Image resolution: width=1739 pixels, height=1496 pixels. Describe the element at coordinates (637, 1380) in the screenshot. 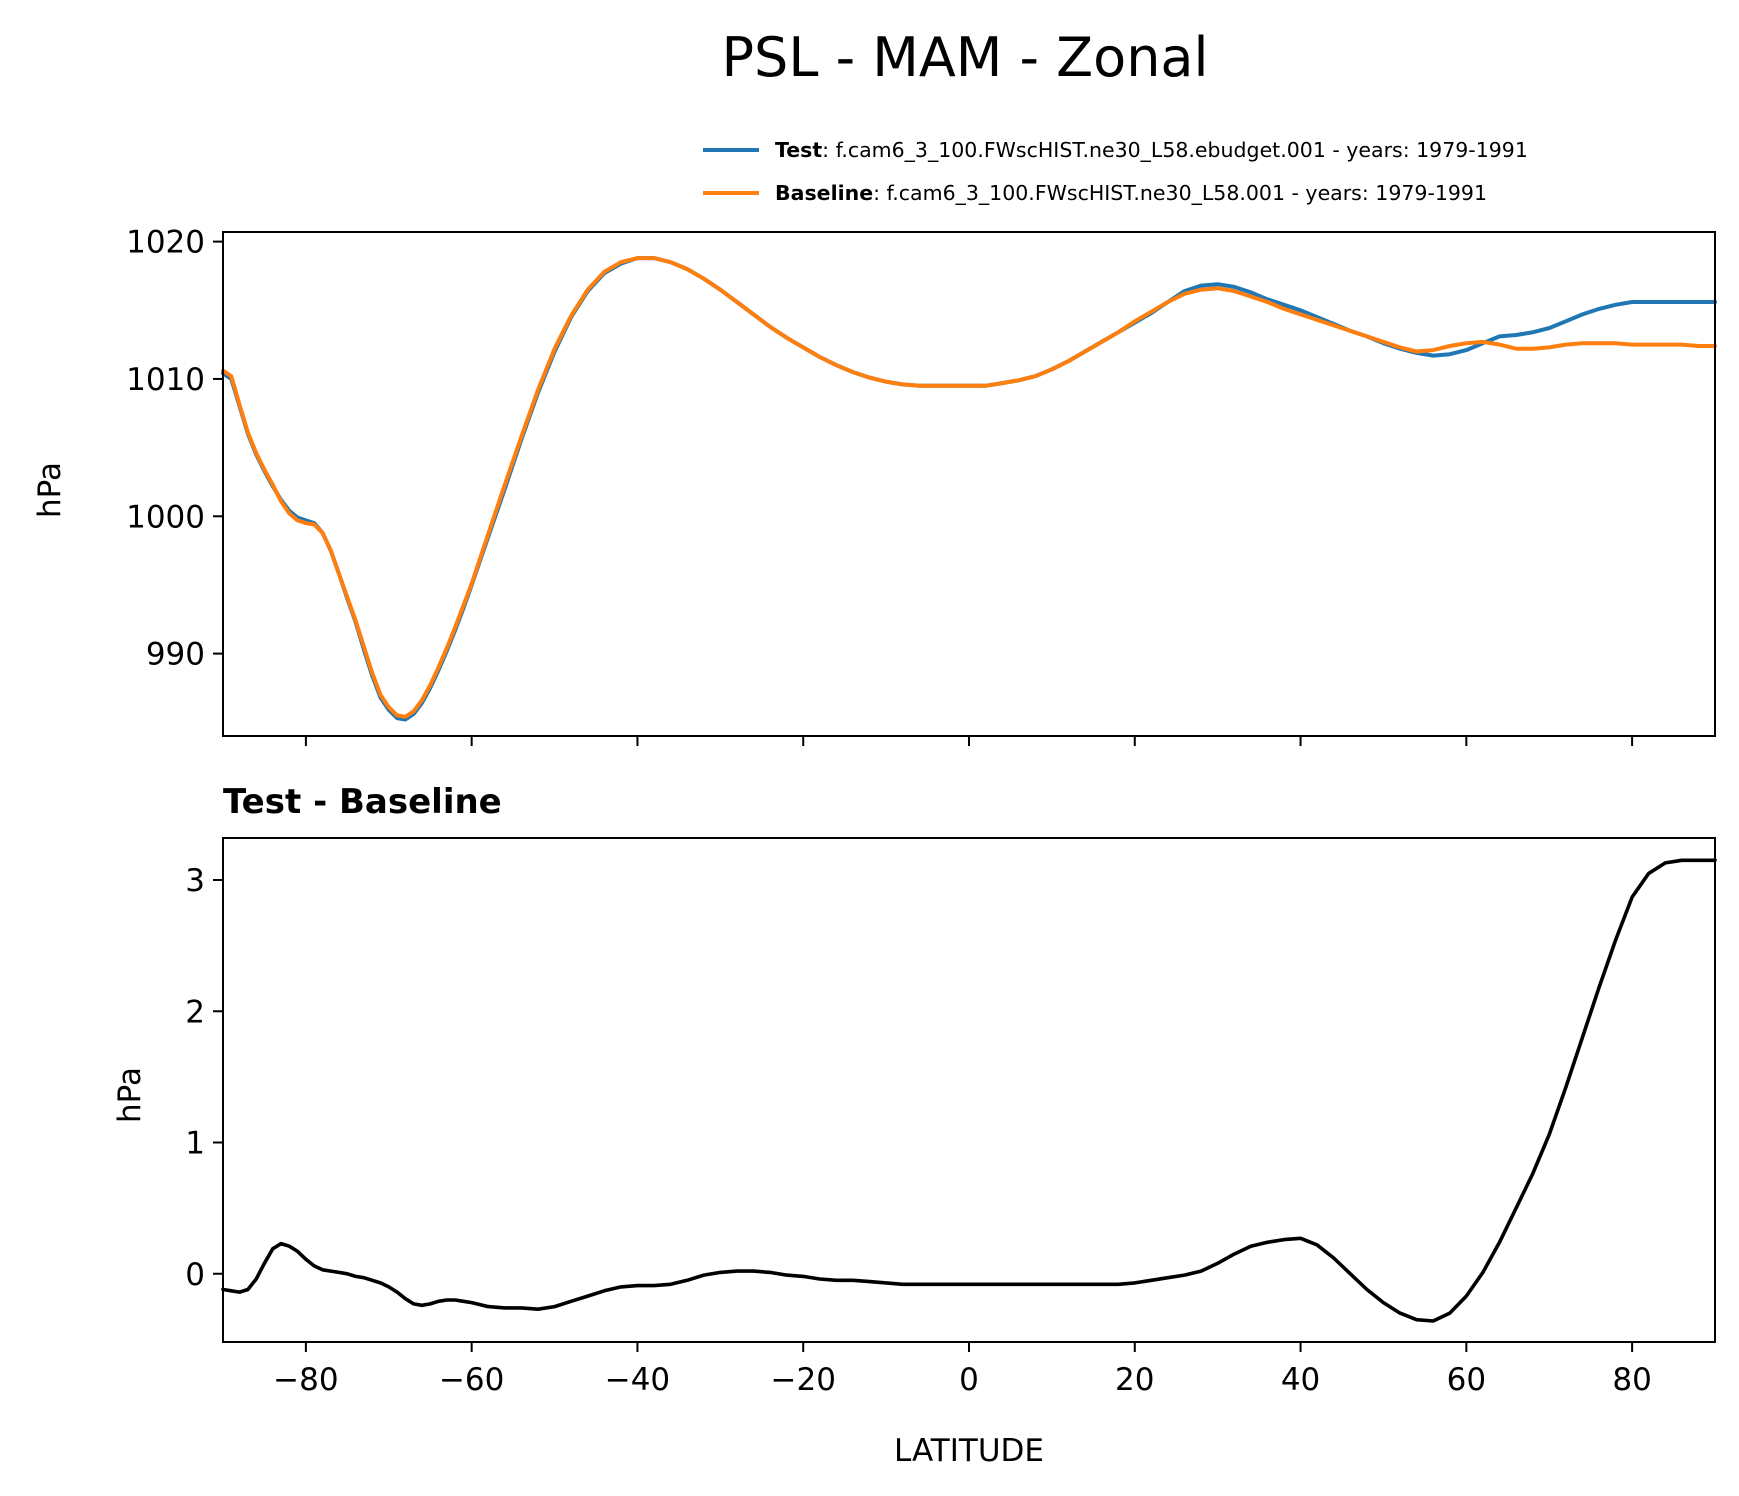

I see `x-tick-label: −40` at that location.